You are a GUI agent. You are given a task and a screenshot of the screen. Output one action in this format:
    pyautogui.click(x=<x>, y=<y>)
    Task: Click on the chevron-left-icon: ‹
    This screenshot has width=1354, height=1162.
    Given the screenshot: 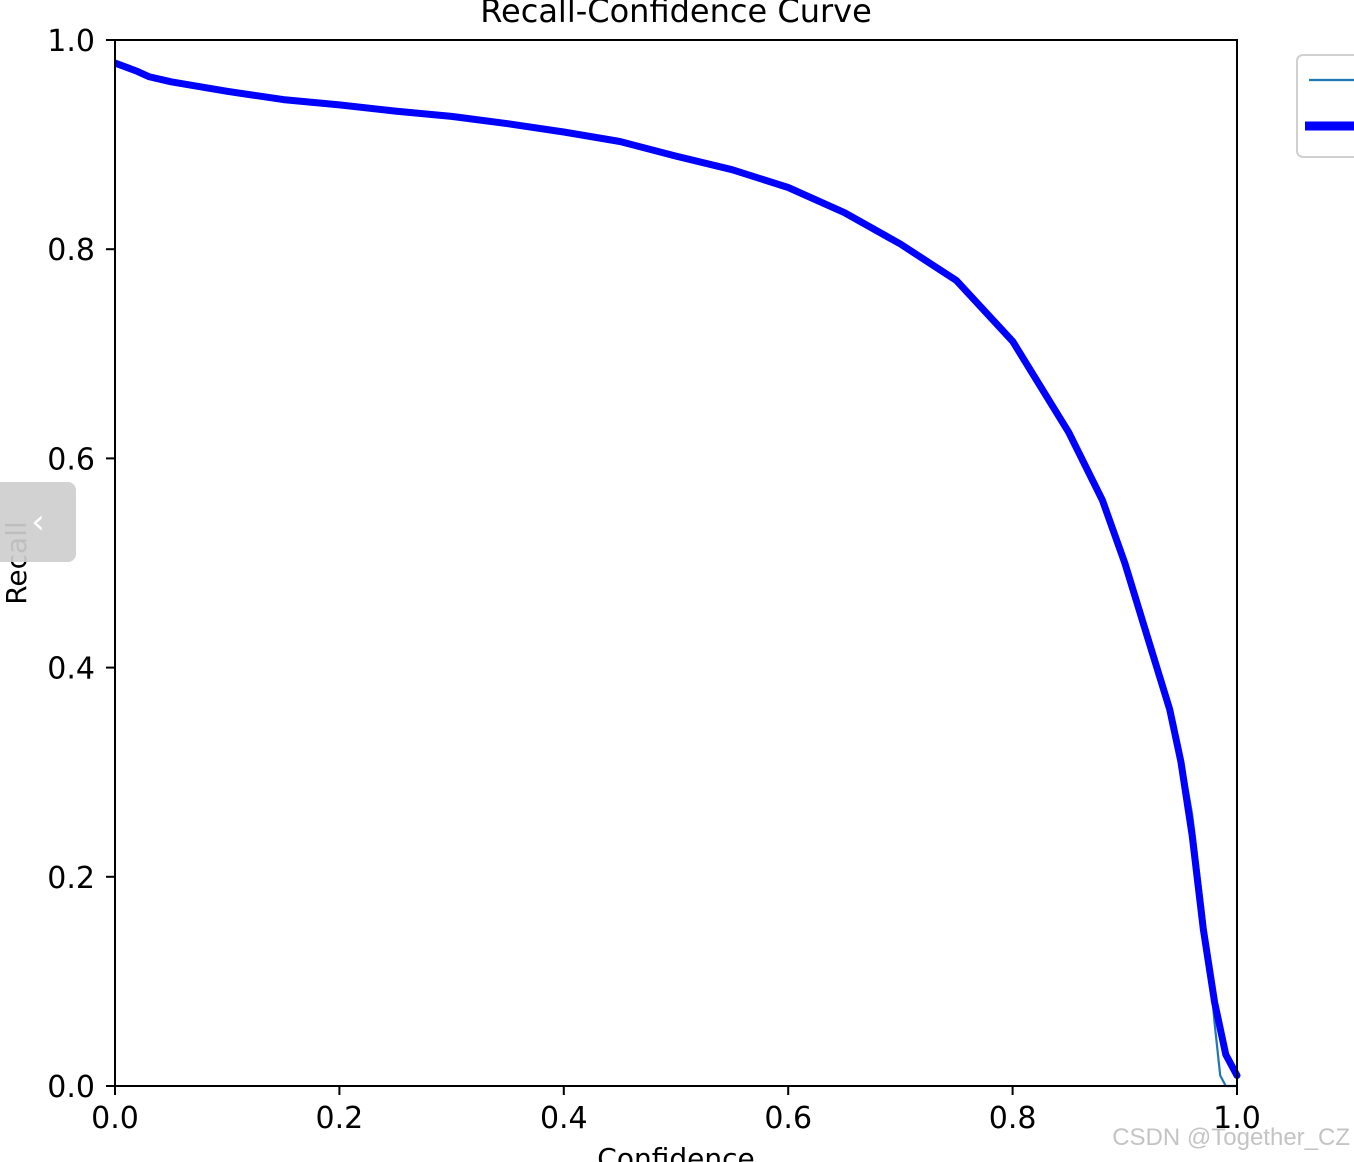 What is the action you would take?
    pyautogui.click(x=38, y=522)
    